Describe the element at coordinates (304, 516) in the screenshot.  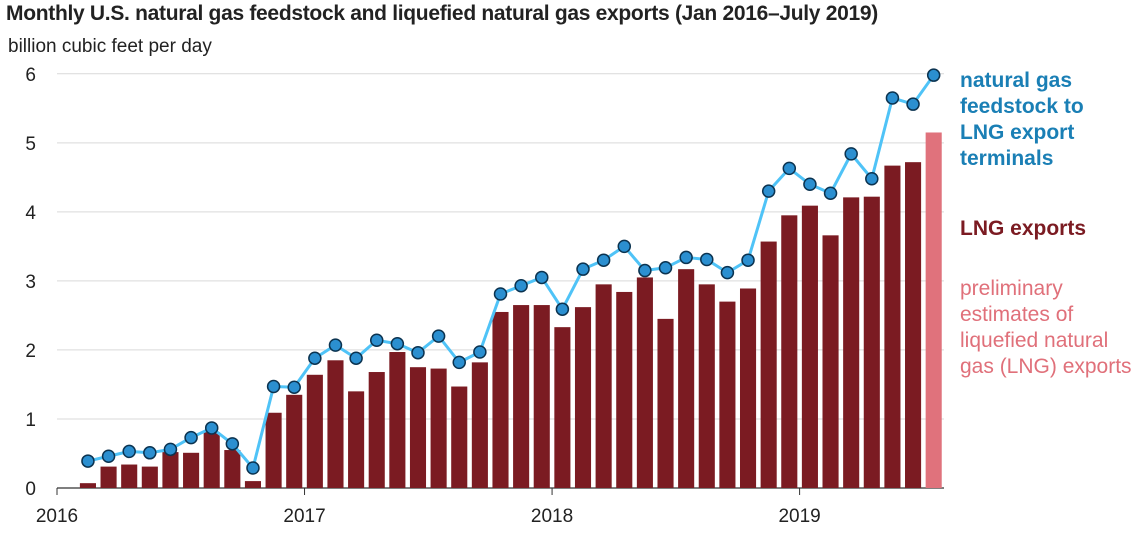
I see `x-tick-label: 2017` at that location.